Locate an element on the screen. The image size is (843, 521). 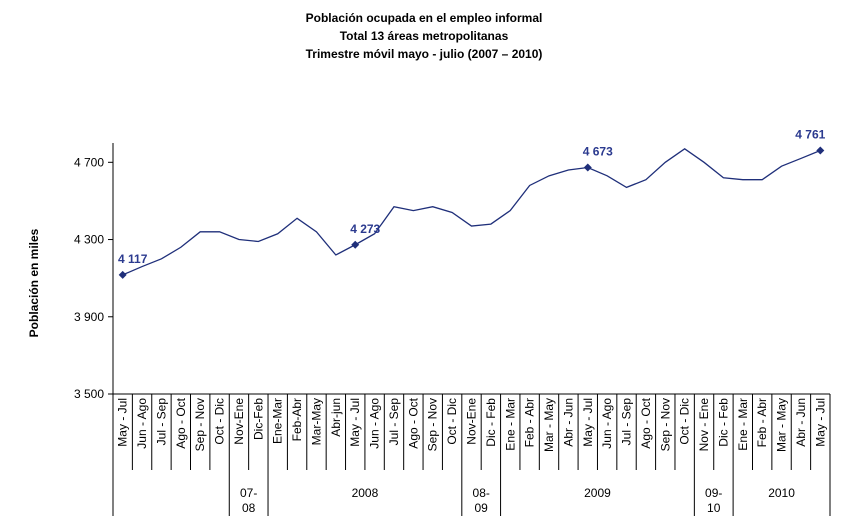
x-tick-label: Nov - Ene is located at coordinates (704, 425).